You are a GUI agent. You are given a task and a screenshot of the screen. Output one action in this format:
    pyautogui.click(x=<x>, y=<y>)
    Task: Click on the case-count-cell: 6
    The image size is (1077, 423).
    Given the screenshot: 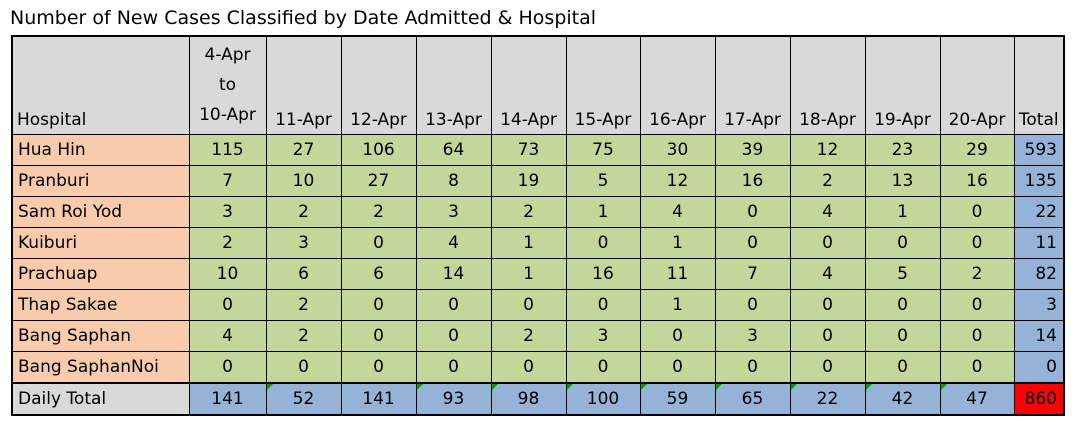 What is the action you would take?
    pyautogui.click(x=378, y=274)
    